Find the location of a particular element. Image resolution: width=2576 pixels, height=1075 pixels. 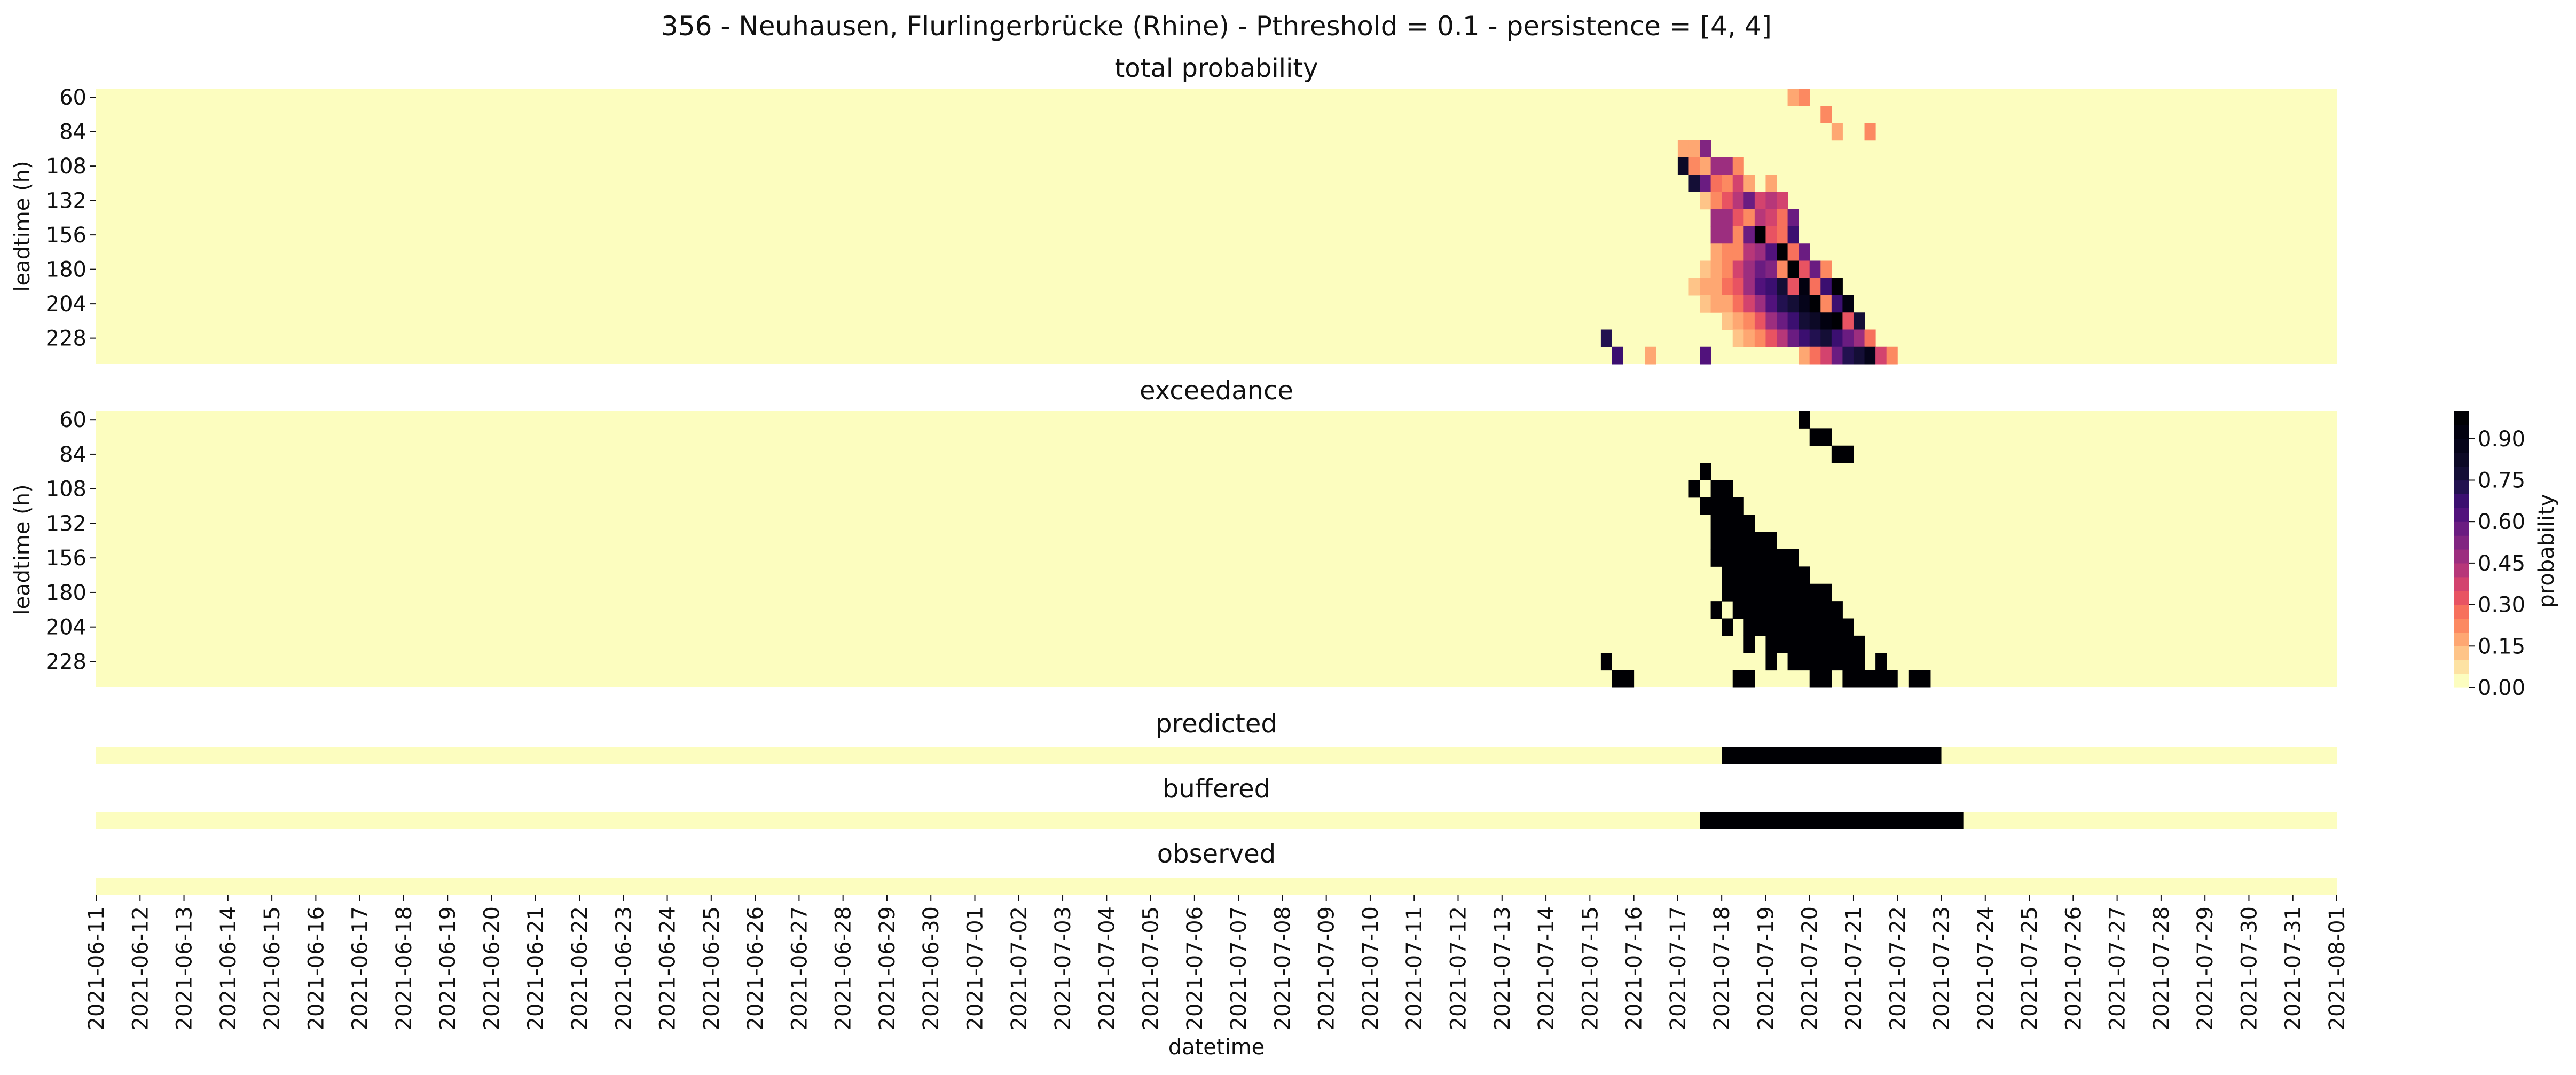

xtick-label: 2021-07-08 is located at coordinates (1282, 968).